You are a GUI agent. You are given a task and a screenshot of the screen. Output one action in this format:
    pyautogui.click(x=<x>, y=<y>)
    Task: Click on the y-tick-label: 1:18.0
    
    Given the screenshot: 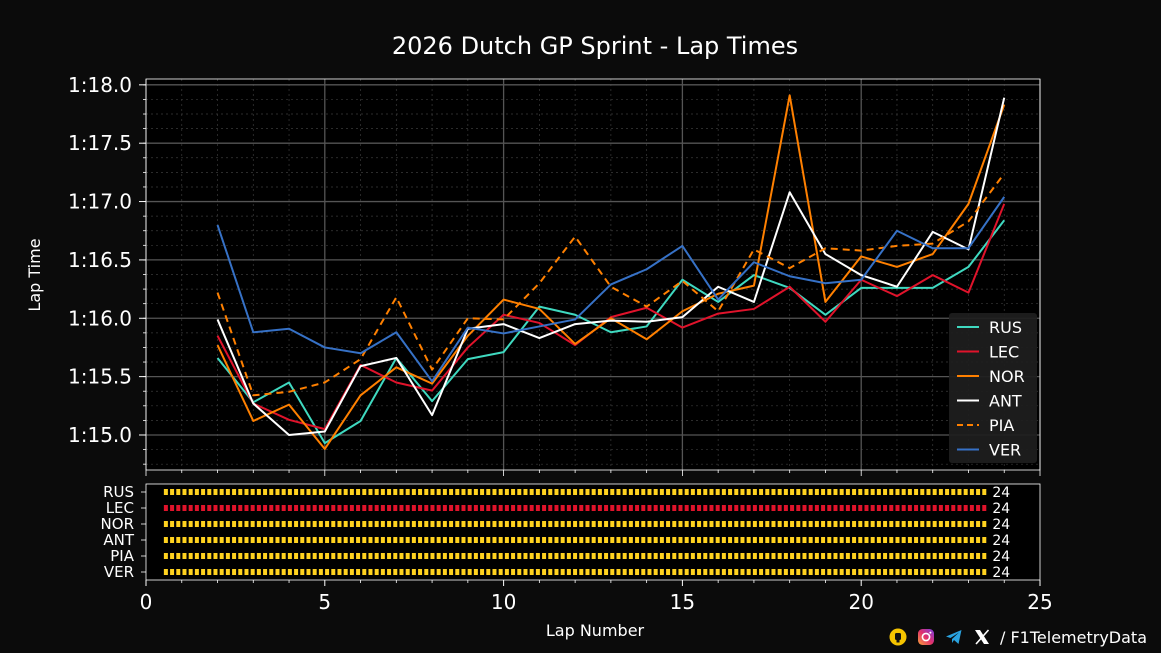 What is the action you would take?
    pyautogui.click(x=100, y=85)
    